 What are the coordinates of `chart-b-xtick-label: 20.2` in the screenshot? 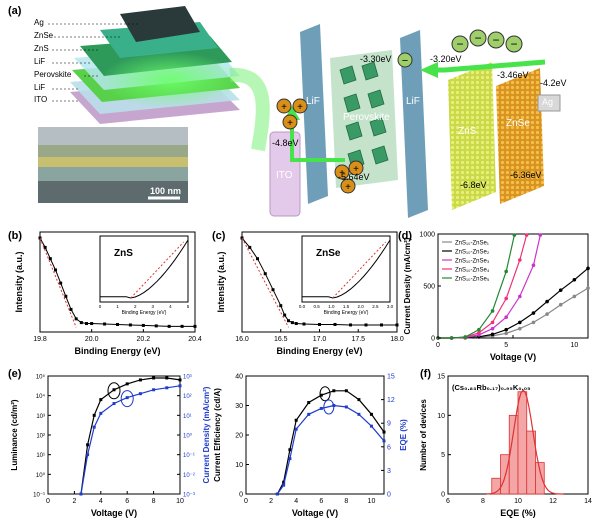 It's located at (144, 339).